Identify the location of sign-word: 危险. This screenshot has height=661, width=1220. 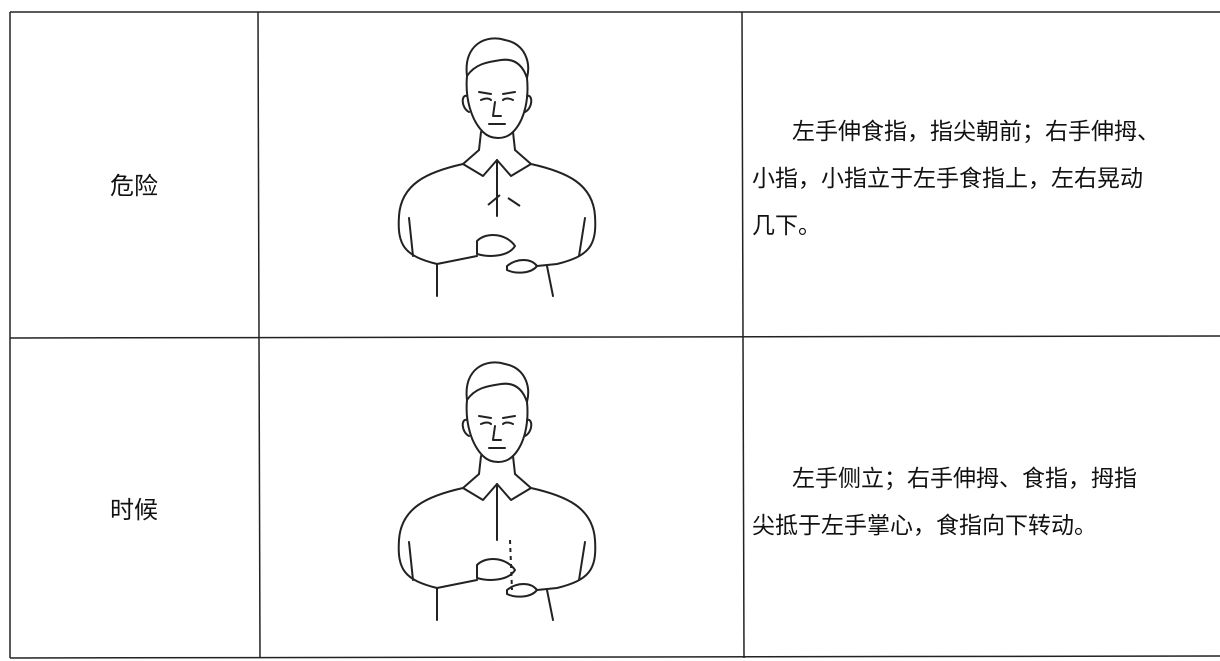
(134, 186).